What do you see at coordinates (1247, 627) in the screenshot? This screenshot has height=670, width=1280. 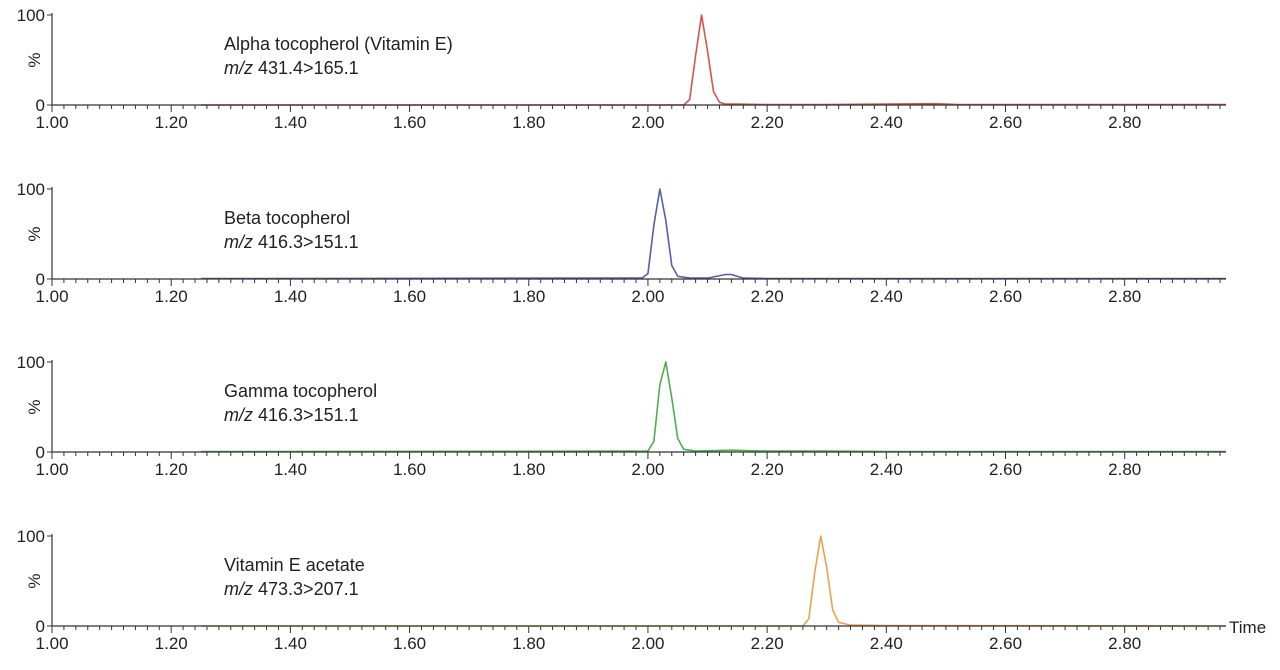 I see `x-axis-label: Time` at bounding box center [1247, 627].